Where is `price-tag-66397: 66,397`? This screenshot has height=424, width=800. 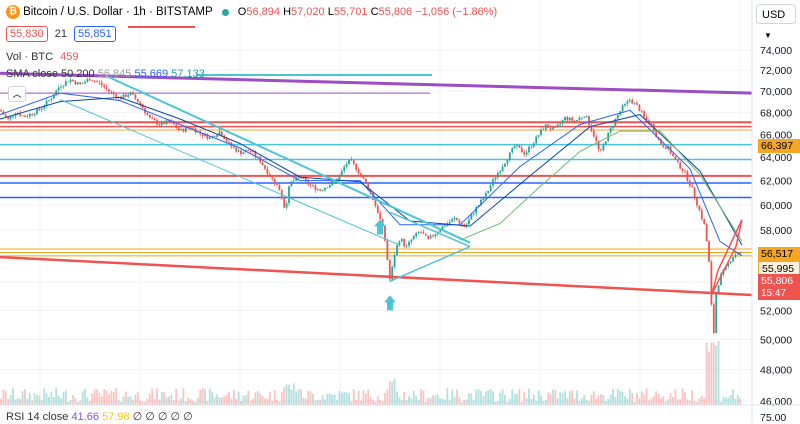
price-tag-66397: 66,397 is located at coordinates (779, 146).